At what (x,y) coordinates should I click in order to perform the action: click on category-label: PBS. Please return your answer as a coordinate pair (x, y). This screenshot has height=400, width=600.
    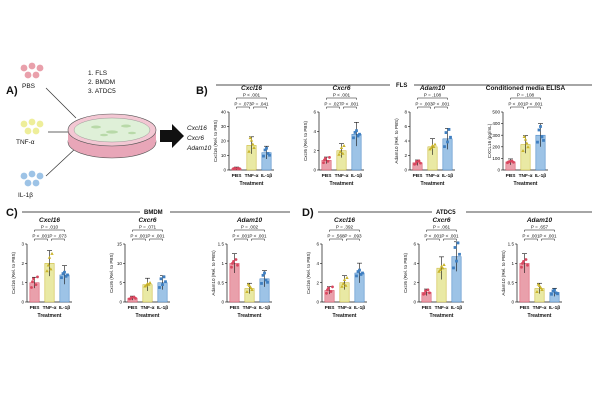
    Looking at the image, I should click on (525, 308).